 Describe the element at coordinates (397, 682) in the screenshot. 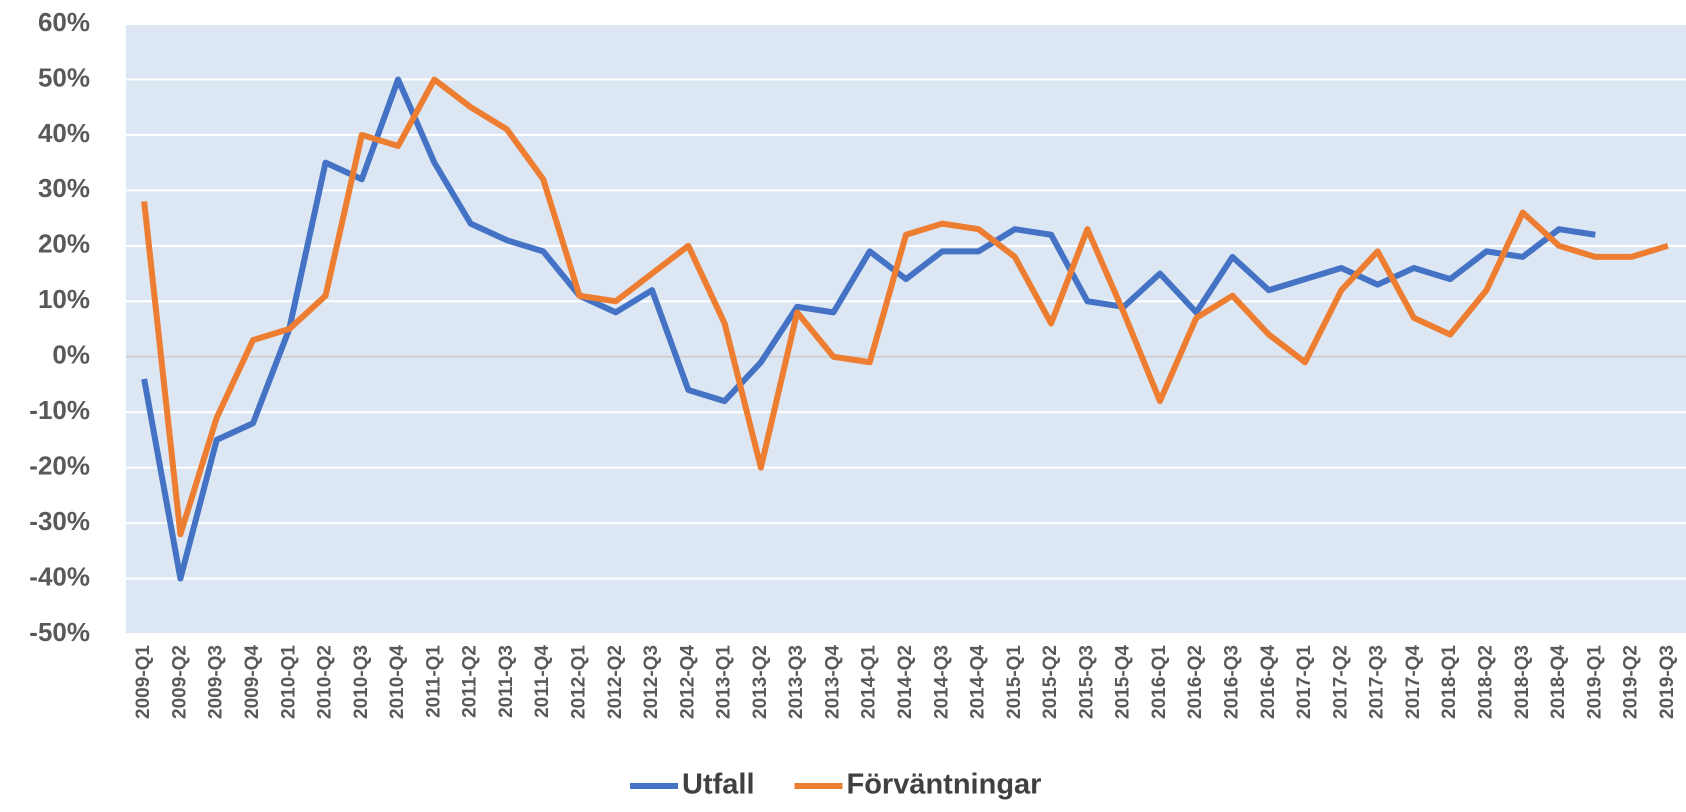

I see `x-tick-label: 2010-Q4` at that location.